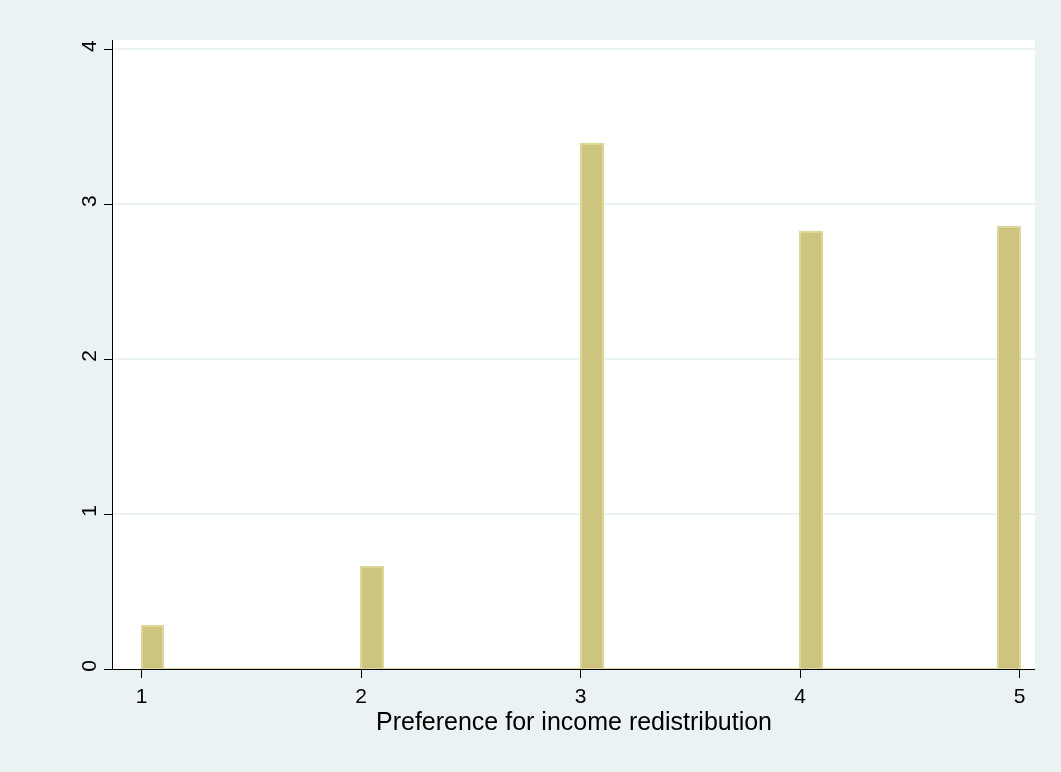 The width and height of the screenshot is (1061, 772). I want to click on y-tick-label: 3, so click(88, 201).